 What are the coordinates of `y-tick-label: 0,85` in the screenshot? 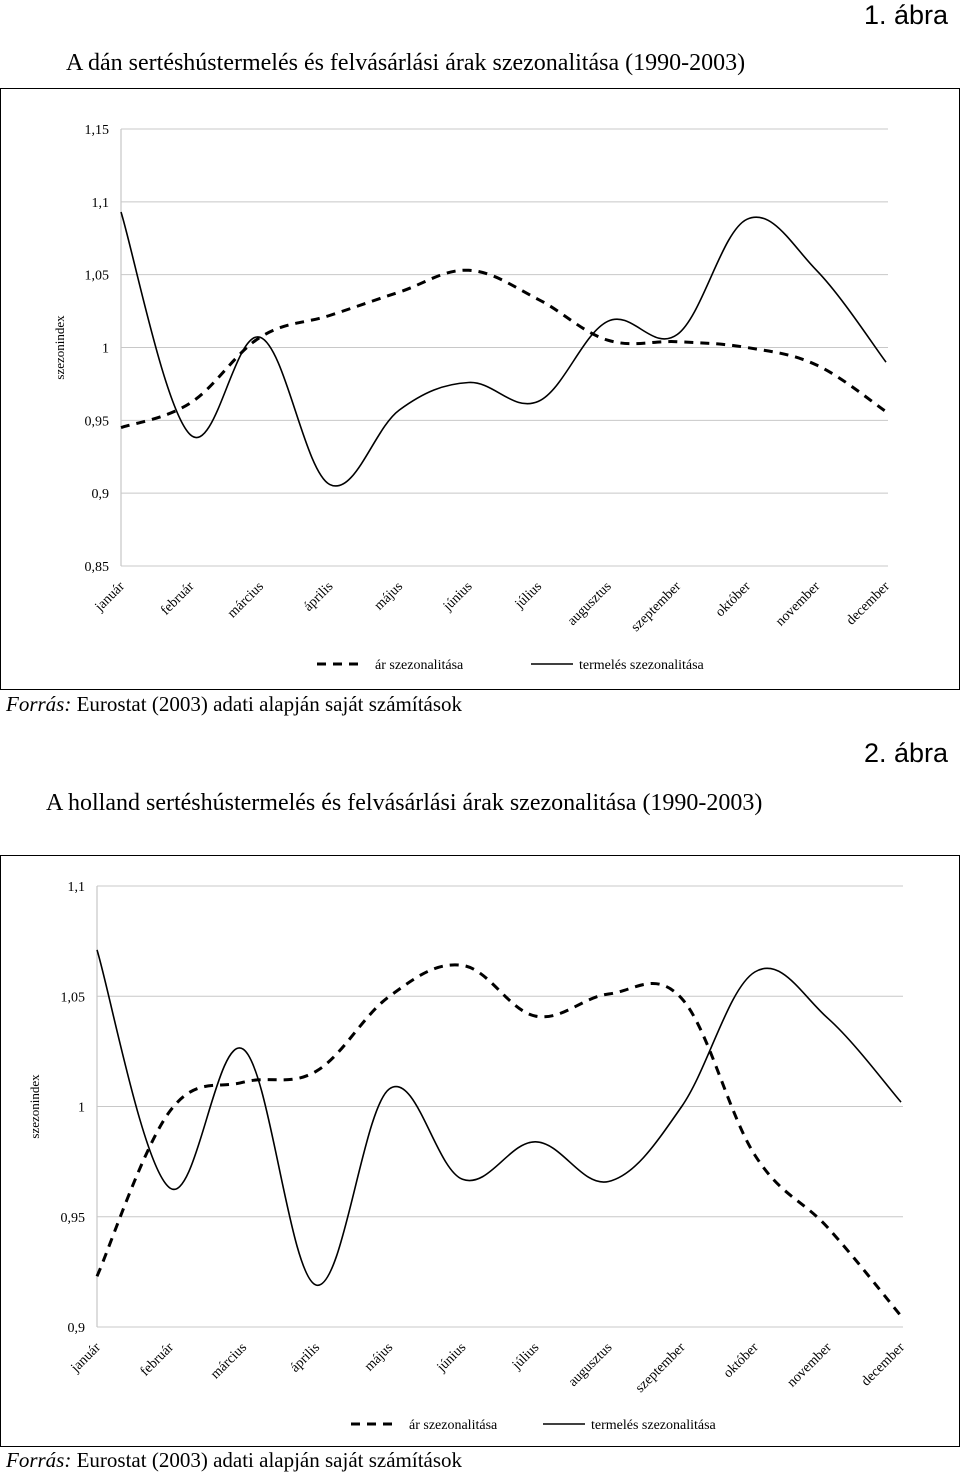 It's located at (97, 567).